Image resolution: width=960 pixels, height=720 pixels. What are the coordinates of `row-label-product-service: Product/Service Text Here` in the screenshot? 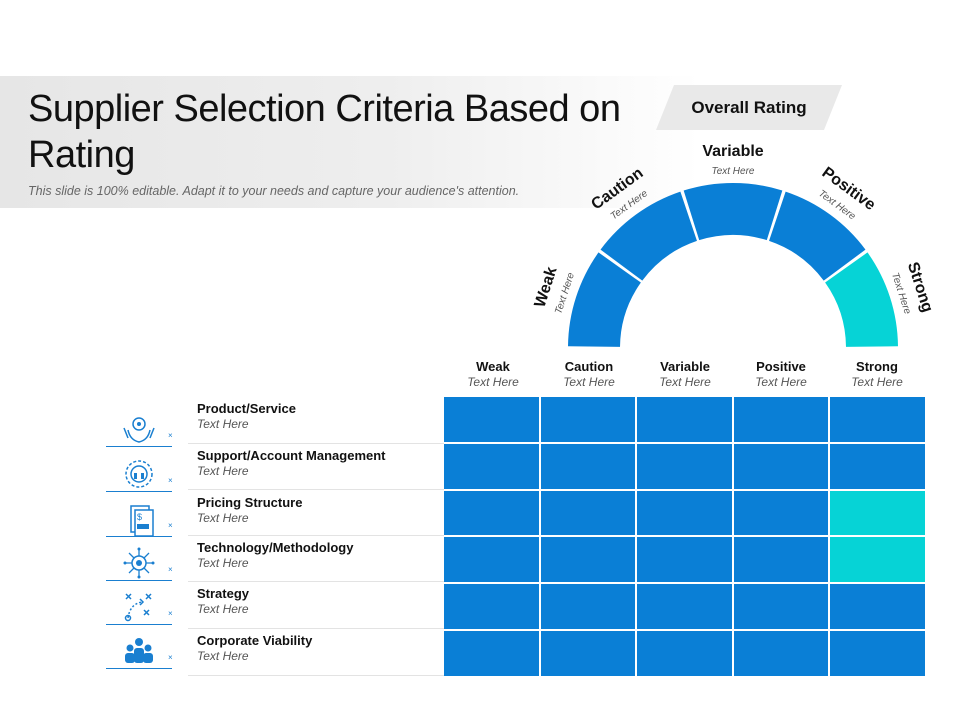 It's located at (246, 416).